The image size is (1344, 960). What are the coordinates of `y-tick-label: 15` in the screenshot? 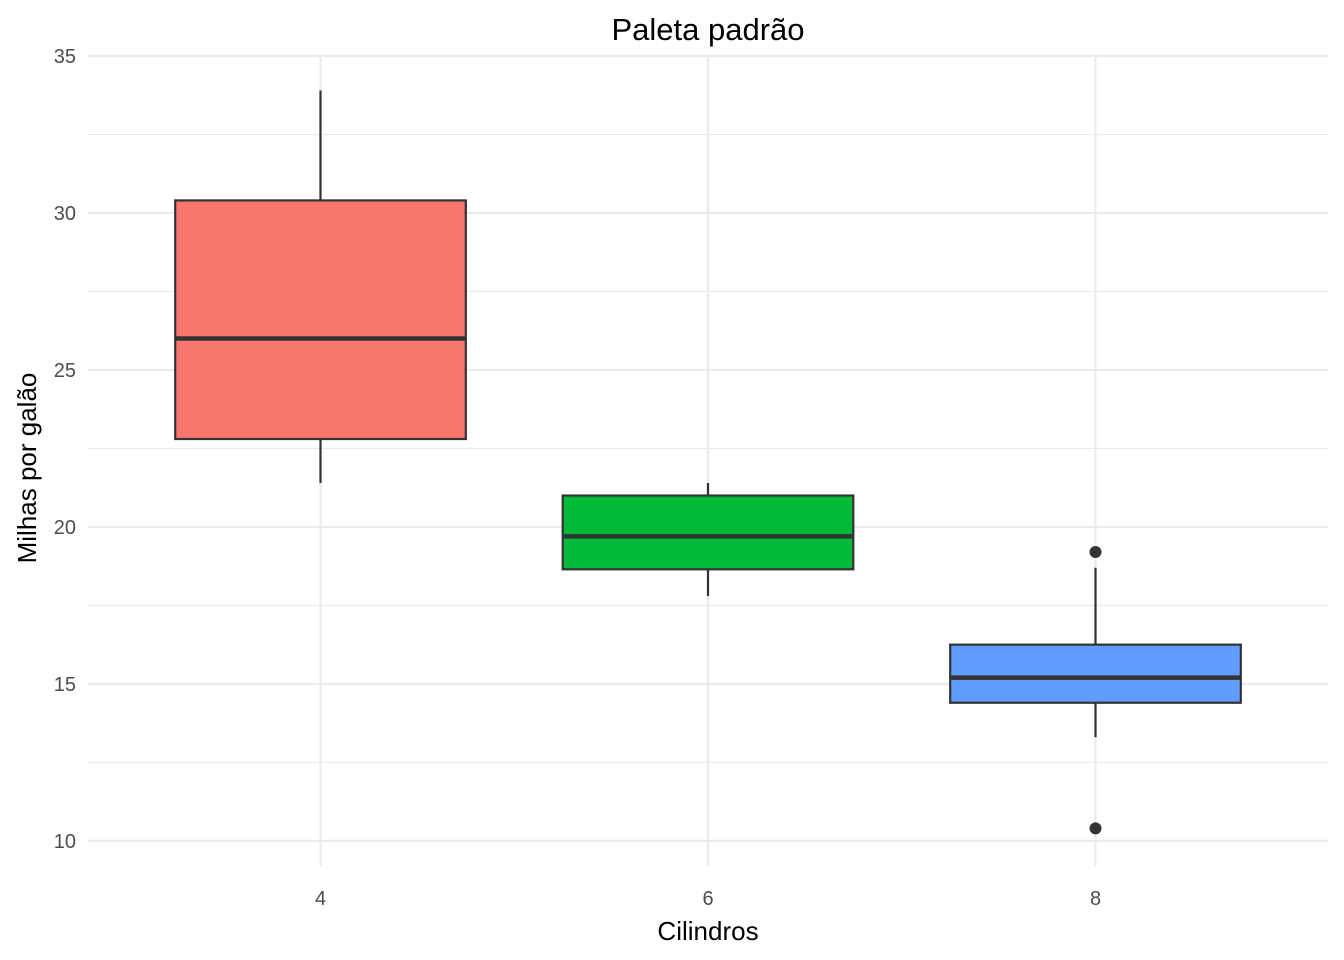 It's located at (65, 685).